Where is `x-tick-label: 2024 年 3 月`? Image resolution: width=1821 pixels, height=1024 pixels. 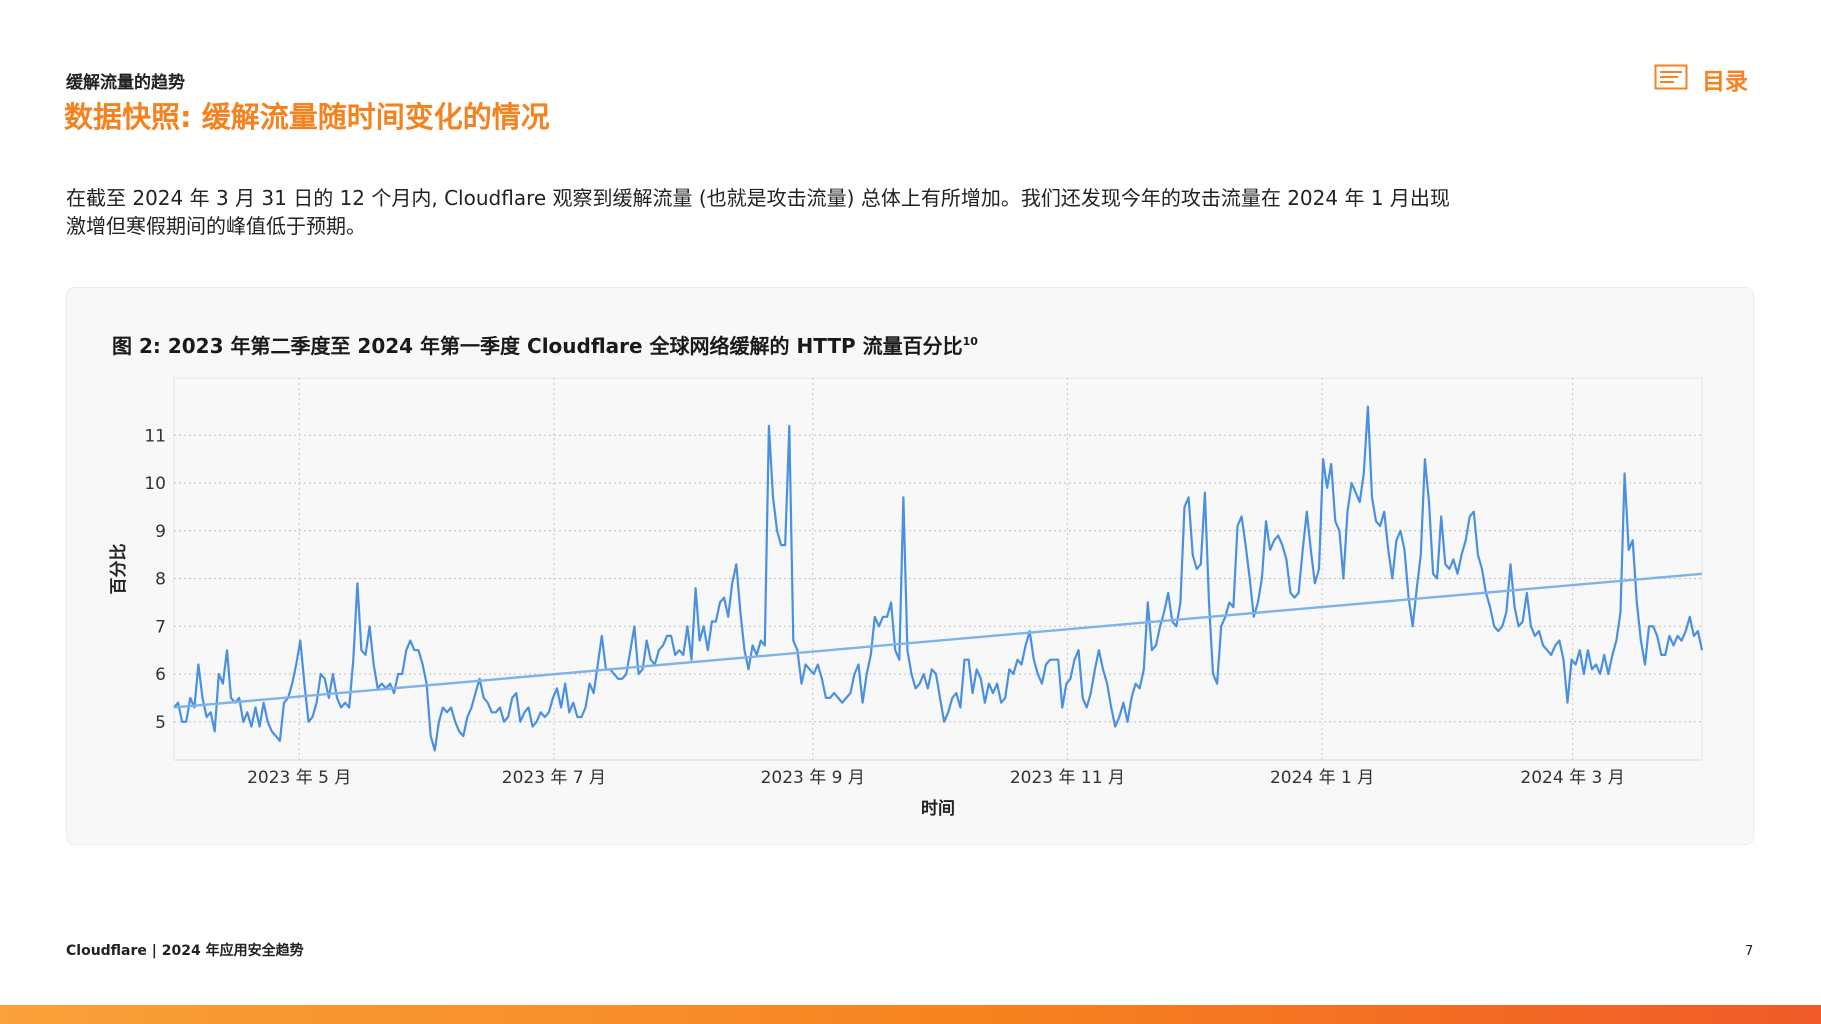 x-tick-label: 2024 年 3 月 is located at coordinates (1572, 778).